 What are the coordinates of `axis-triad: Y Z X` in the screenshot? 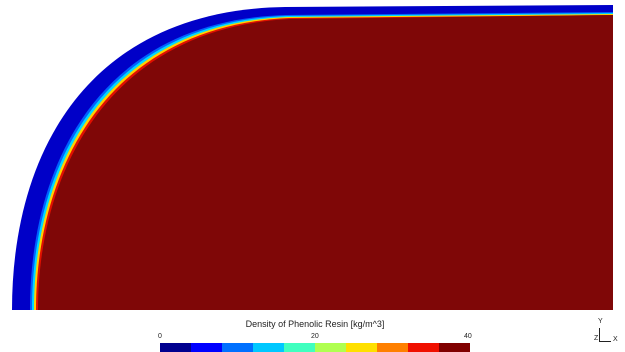 It's located at (609, 333).